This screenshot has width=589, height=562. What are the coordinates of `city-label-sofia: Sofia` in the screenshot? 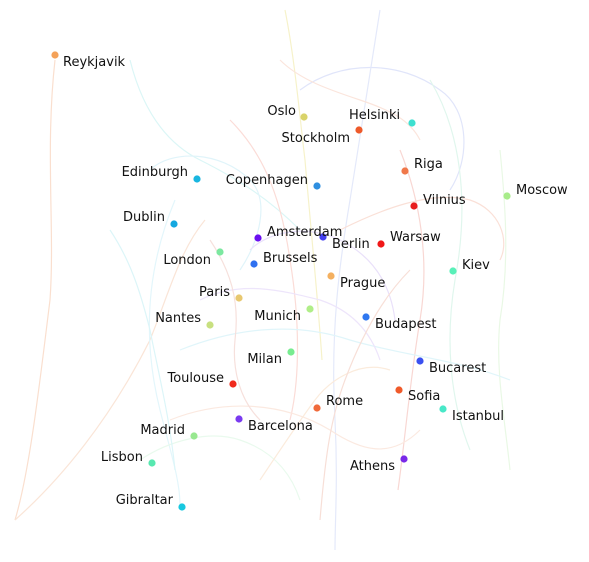 It's located at (424, 396).